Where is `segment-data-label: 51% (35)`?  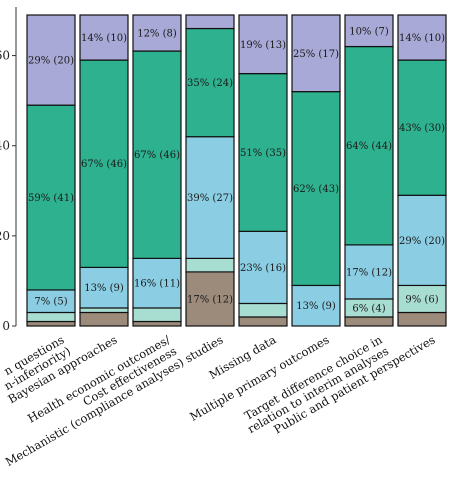
segment-data-label: 51% (35) is located at coordinates (263, 153).